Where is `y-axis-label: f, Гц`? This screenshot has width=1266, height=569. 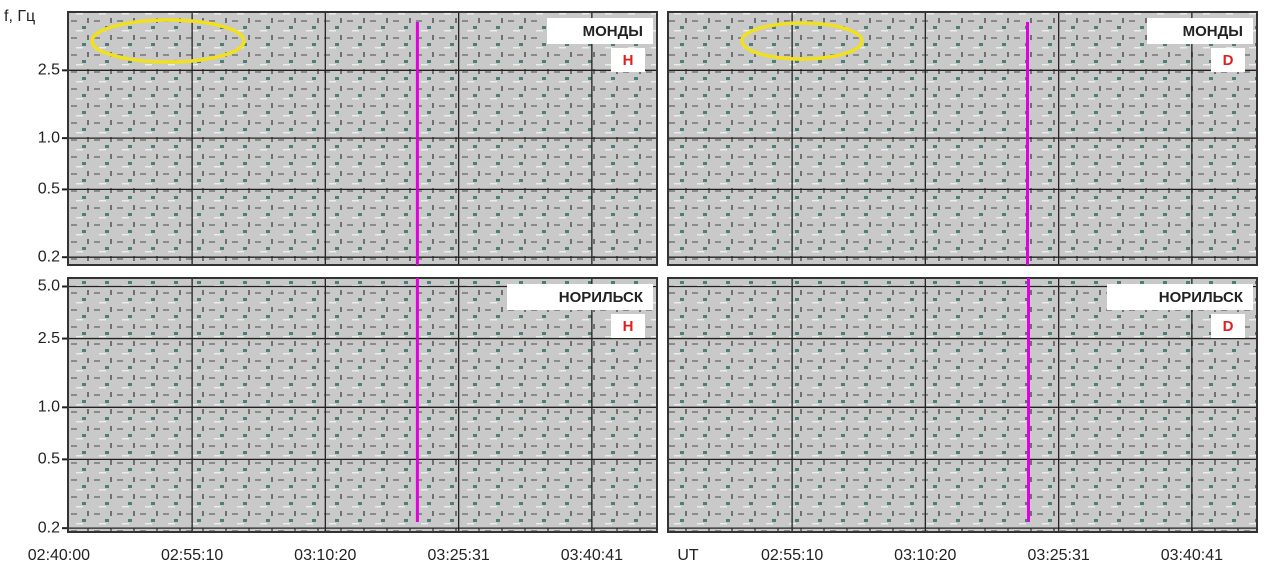 y-axis-label: f, Гц is located at coordinates (19, 16).